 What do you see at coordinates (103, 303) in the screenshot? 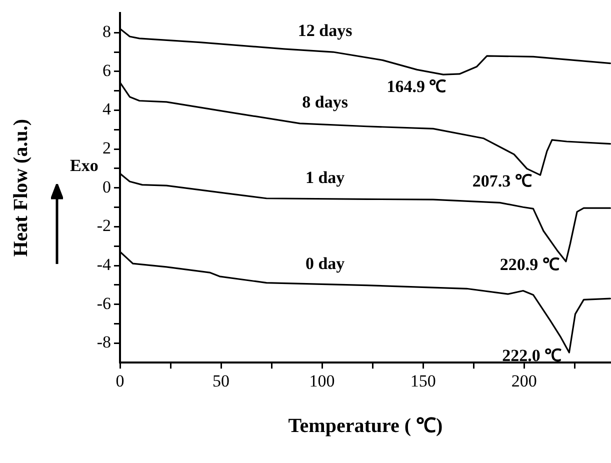
I see `y-tick-label: -6` at bounding box center [103, 303].